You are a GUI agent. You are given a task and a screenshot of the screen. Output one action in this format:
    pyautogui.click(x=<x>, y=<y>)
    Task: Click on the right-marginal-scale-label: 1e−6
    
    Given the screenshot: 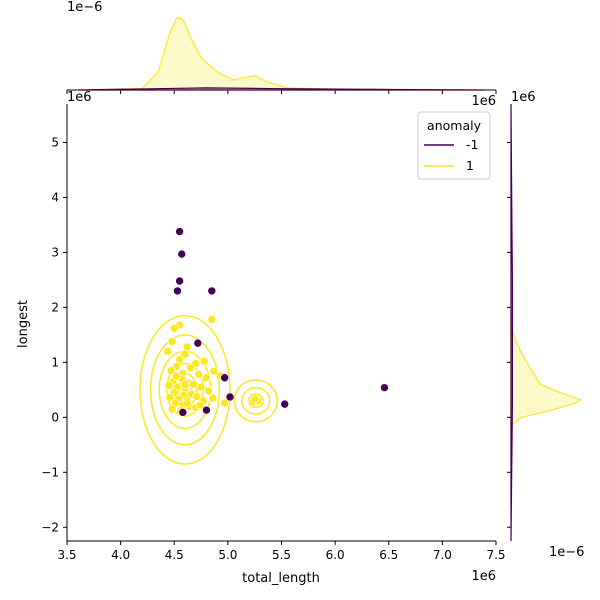 What is the action you would take?
    pyautogui.click(x=566, y=552)
    